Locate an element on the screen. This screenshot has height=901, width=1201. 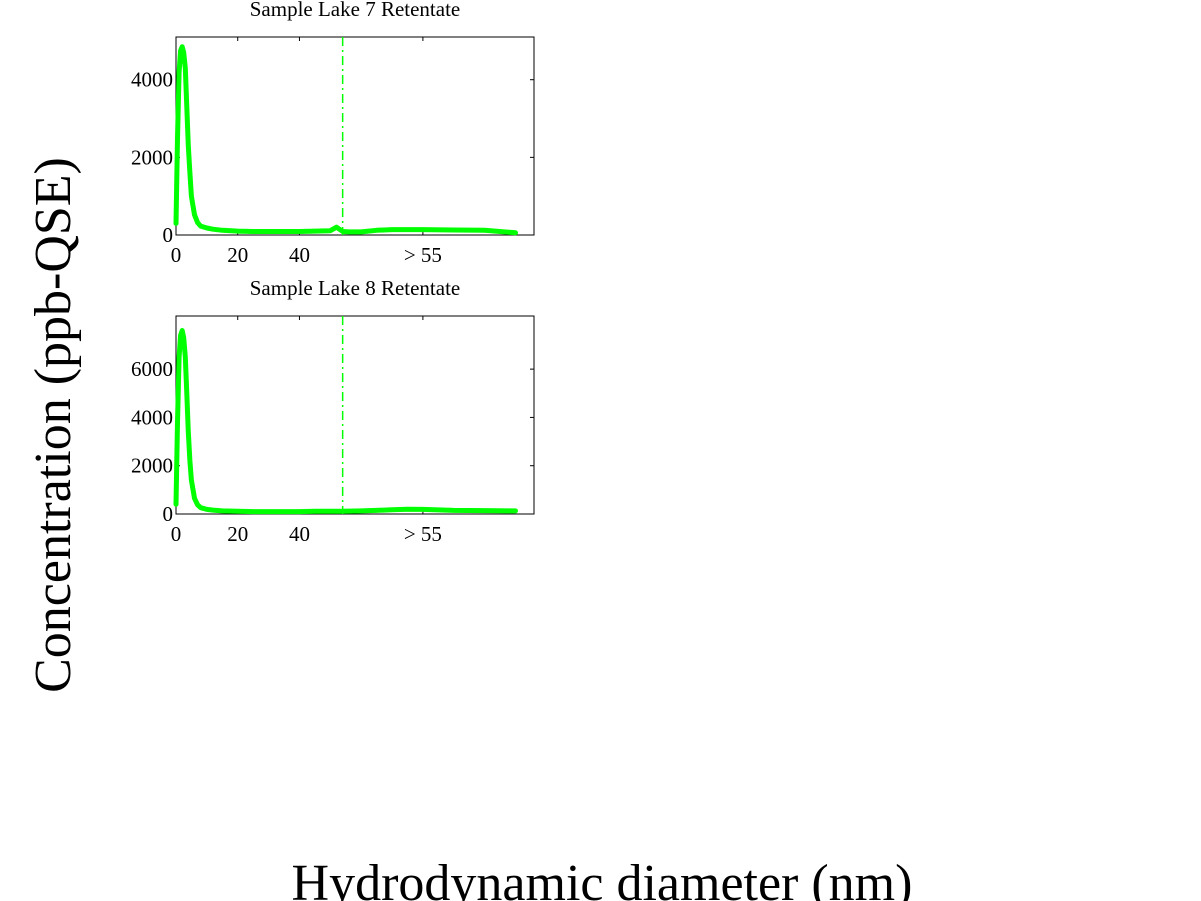
y-axis-label: Concentration (ppb-QSE) is located at coordinates (53, 425).